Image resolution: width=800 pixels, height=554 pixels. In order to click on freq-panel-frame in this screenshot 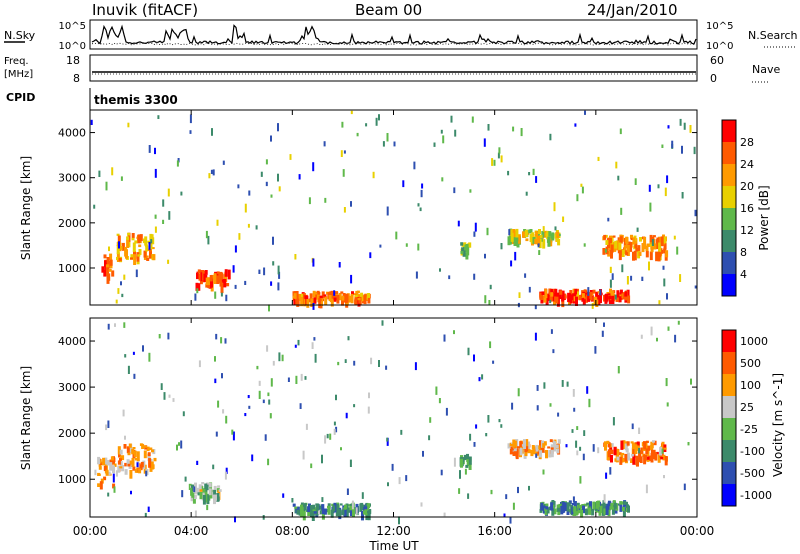, I will do `click(393, 68)`.